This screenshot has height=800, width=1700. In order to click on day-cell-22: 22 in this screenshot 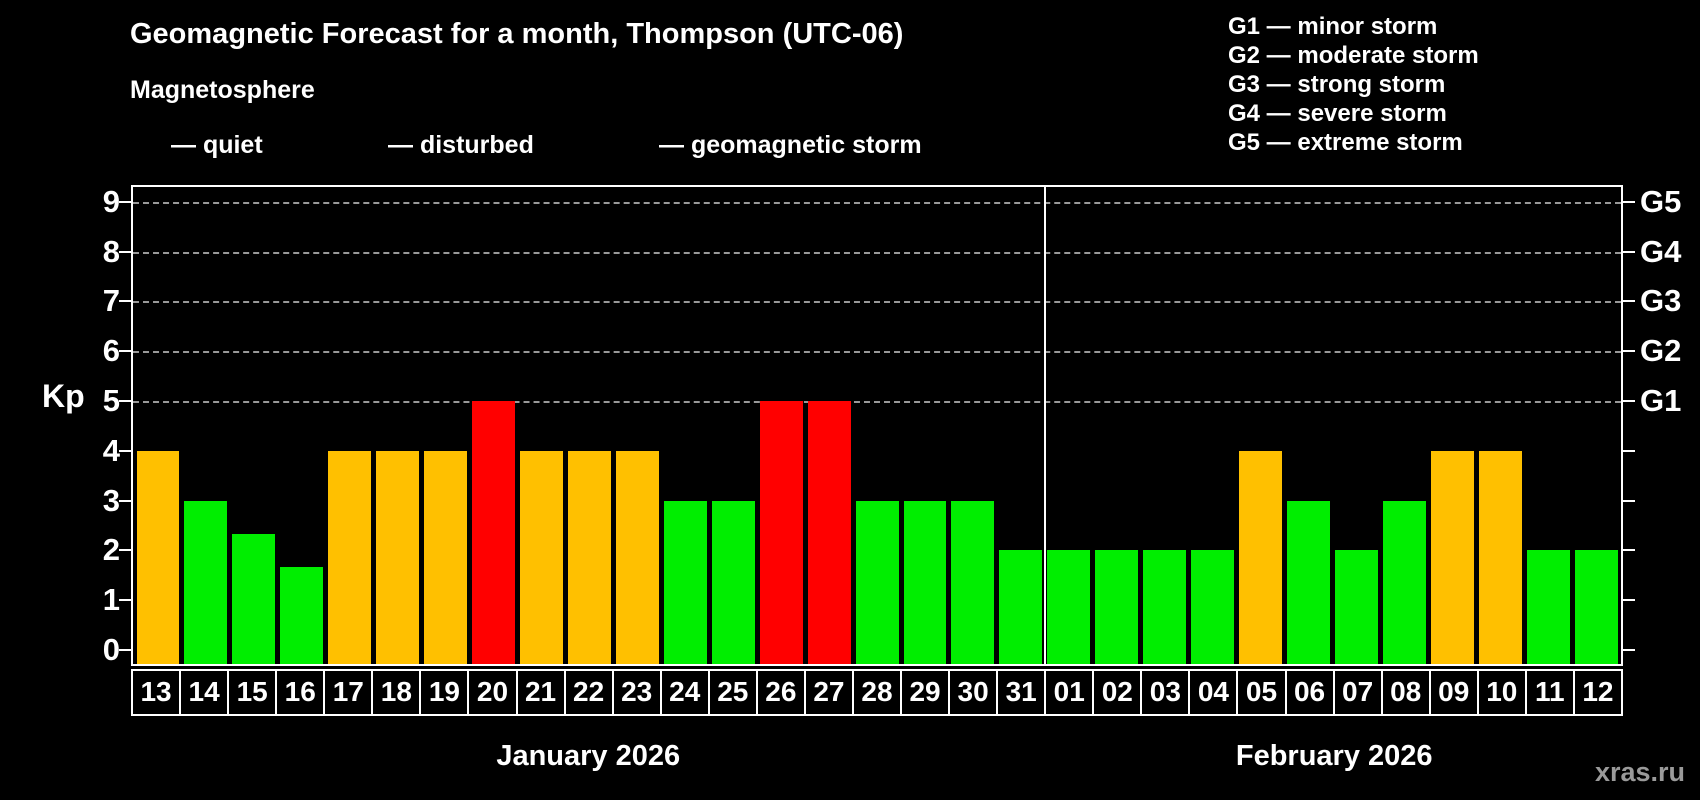, I will do `click(587, 692)`.